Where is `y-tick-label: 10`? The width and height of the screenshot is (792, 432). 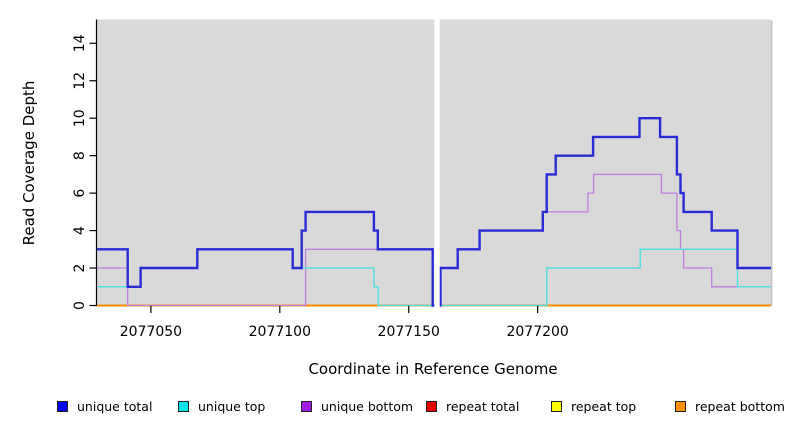 y-tick-label: 10 is located at coordinates (80, 118).